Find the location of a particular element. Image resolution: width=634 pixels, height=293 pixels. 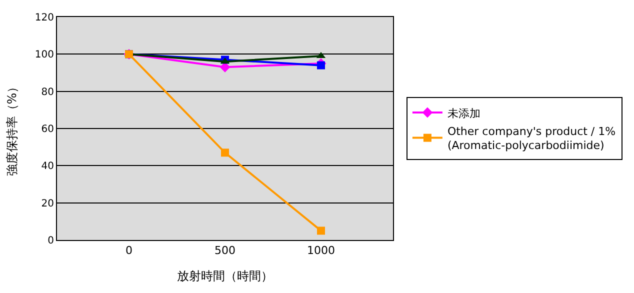

y-tick-label: 20 is located at coordinates (47, 204).